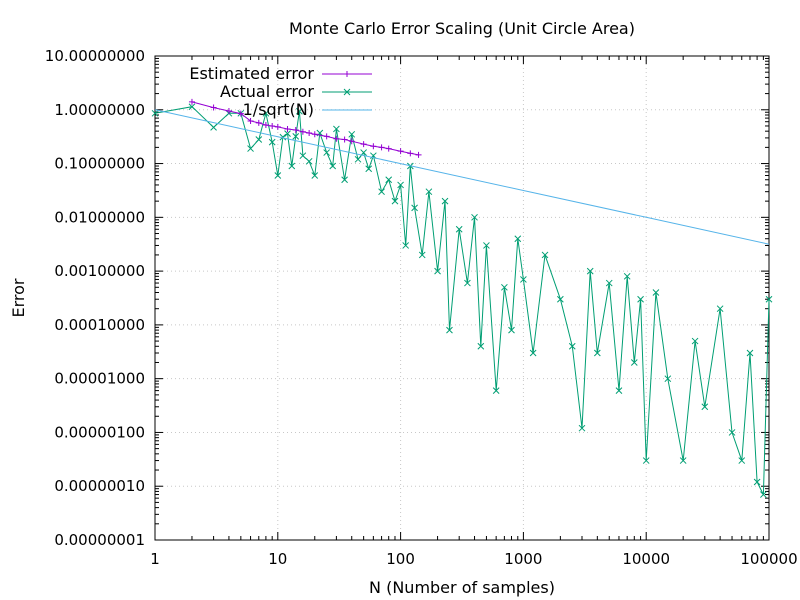 This screenshot has width=800, height=600. Describe the element at coordinates (400, 559) in the screenshot. I see `x-tick-label: 100` at that location.